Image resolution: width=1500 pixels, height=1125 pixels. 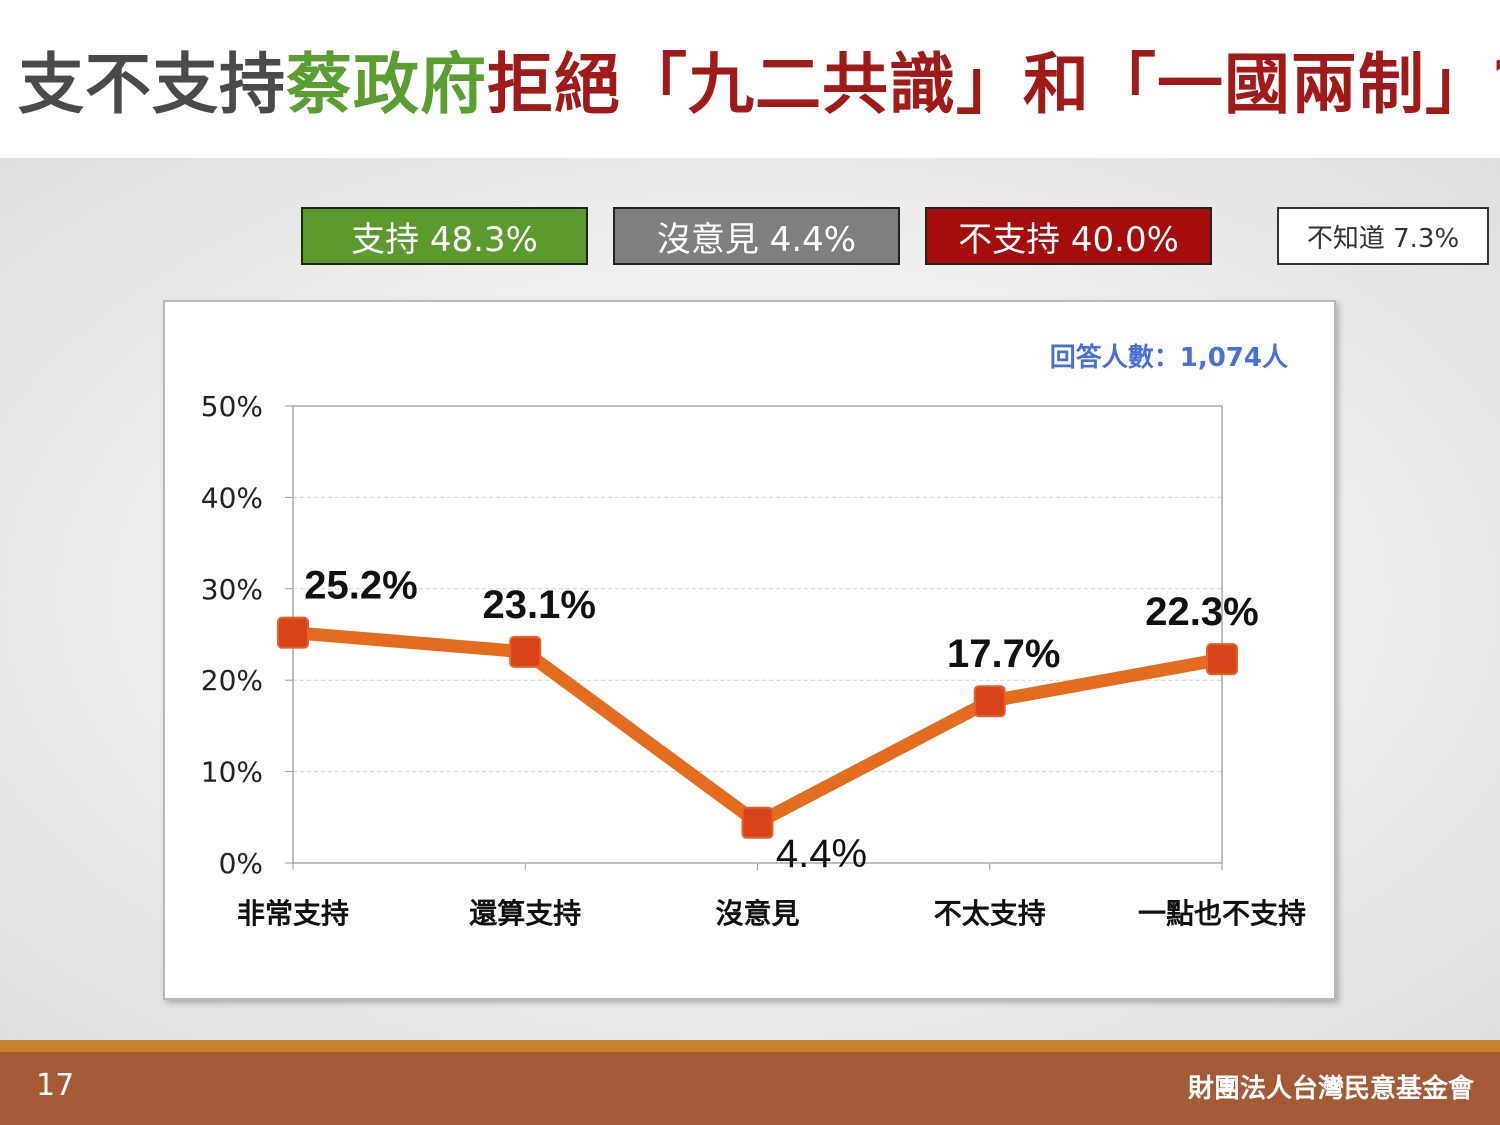 What do you see at coordinates (525, 913) in the screenshot?
I see `x-category-label: 還算支持` at bounding box center [525, 913].